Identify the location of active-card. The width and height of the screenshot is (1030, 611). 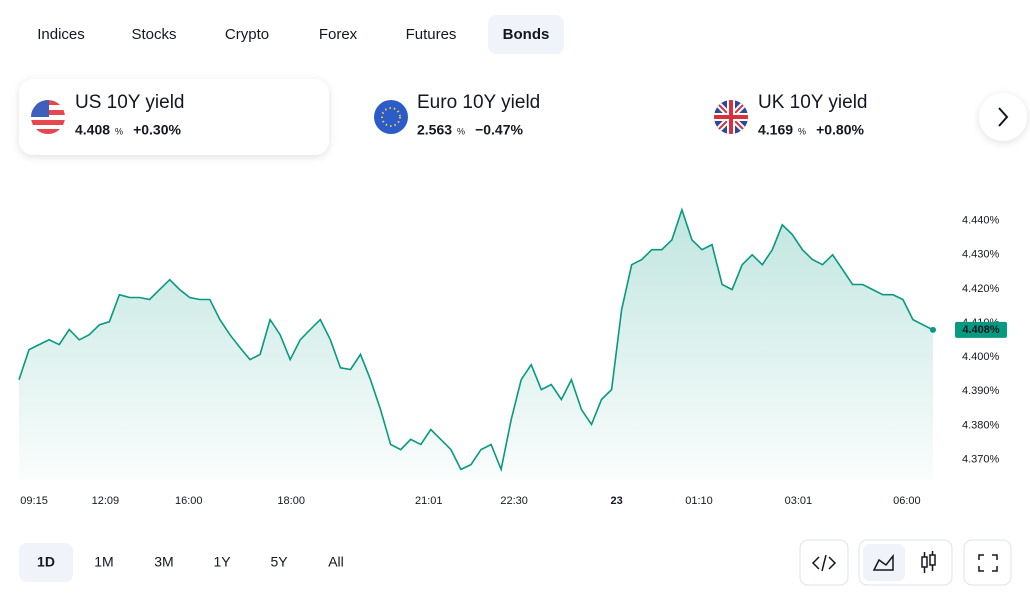
(174, 117).